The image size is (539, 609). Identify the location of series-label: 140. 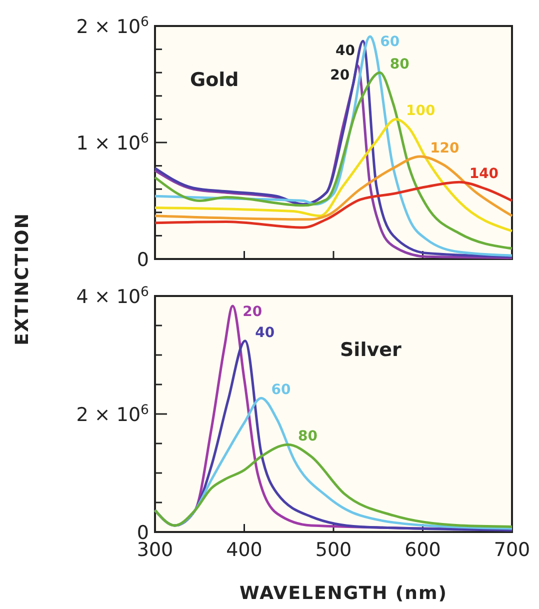
(484, 174).